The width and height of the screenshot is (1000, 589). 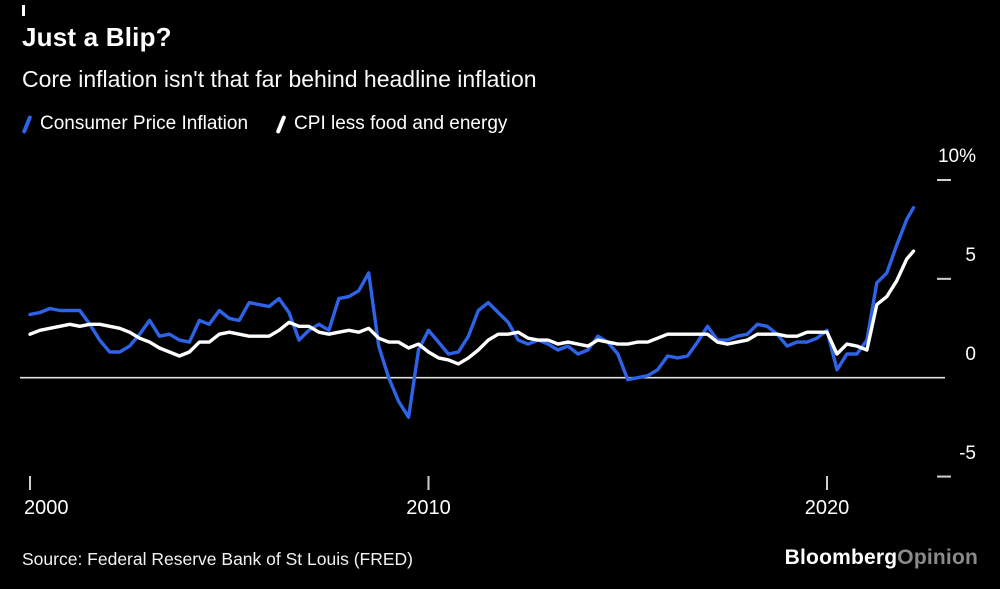 What do you see at coordinates (97, 37) in the screenshot?
I see `chart-title: Just a Blip?` at bounding box center [97, 37].